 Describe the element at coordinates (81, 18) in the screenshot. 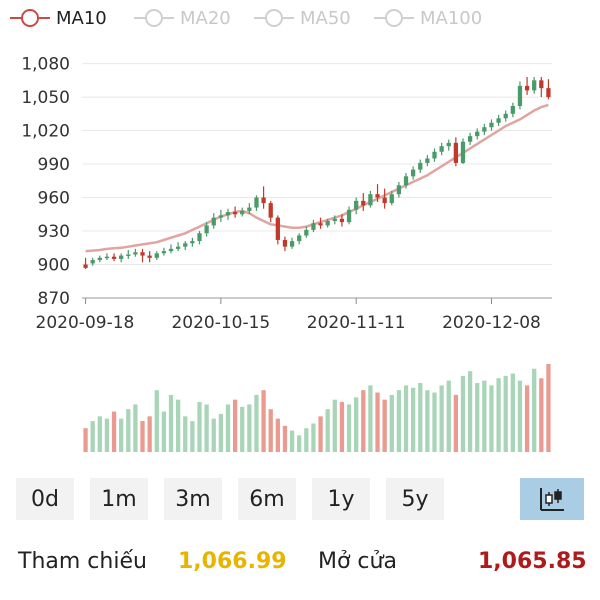

I see `legend-ma10-label: MA10` at that location.